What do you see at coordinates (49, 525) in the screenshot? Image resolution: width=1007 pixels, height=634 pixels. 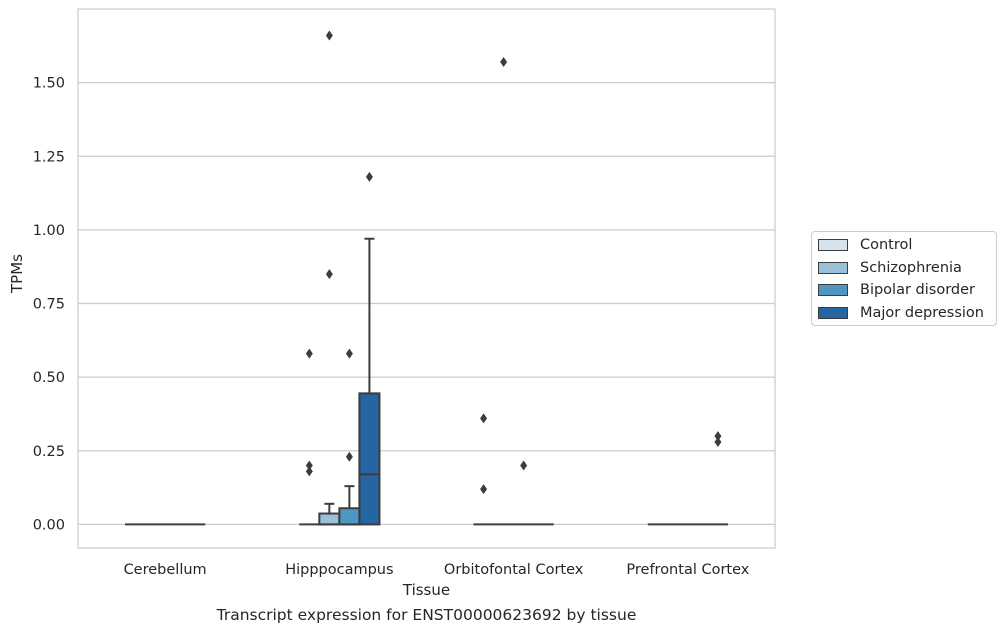 I see `y-tick-label: 0.00` at bounding box center [49, 525].